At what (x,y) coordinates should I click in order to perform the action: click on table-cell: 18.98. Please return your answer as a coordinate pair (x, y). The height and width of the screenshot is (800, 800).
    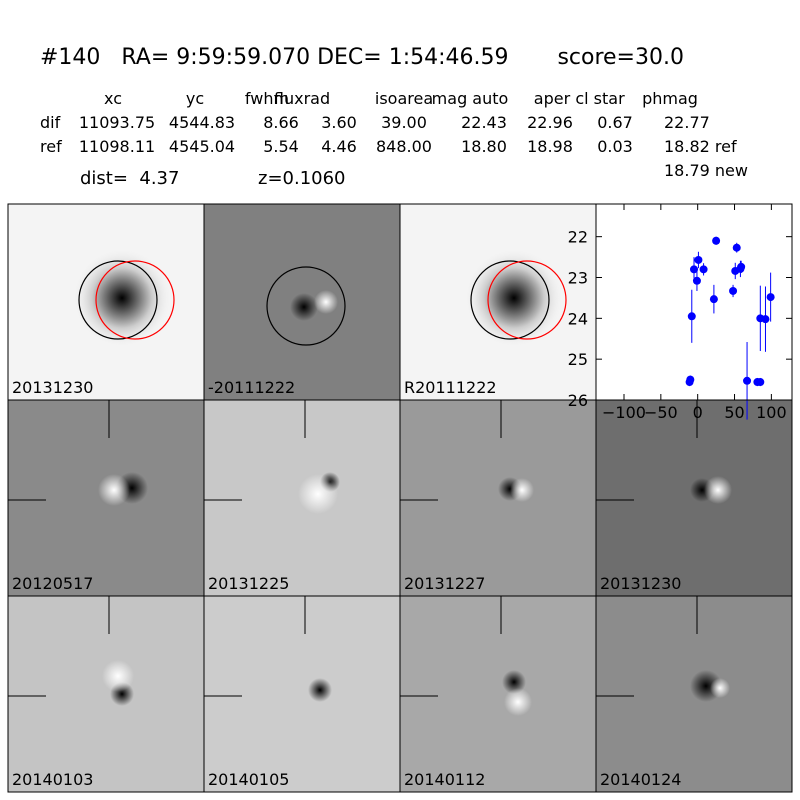
    Looking at the image, I should click on (550, 146).